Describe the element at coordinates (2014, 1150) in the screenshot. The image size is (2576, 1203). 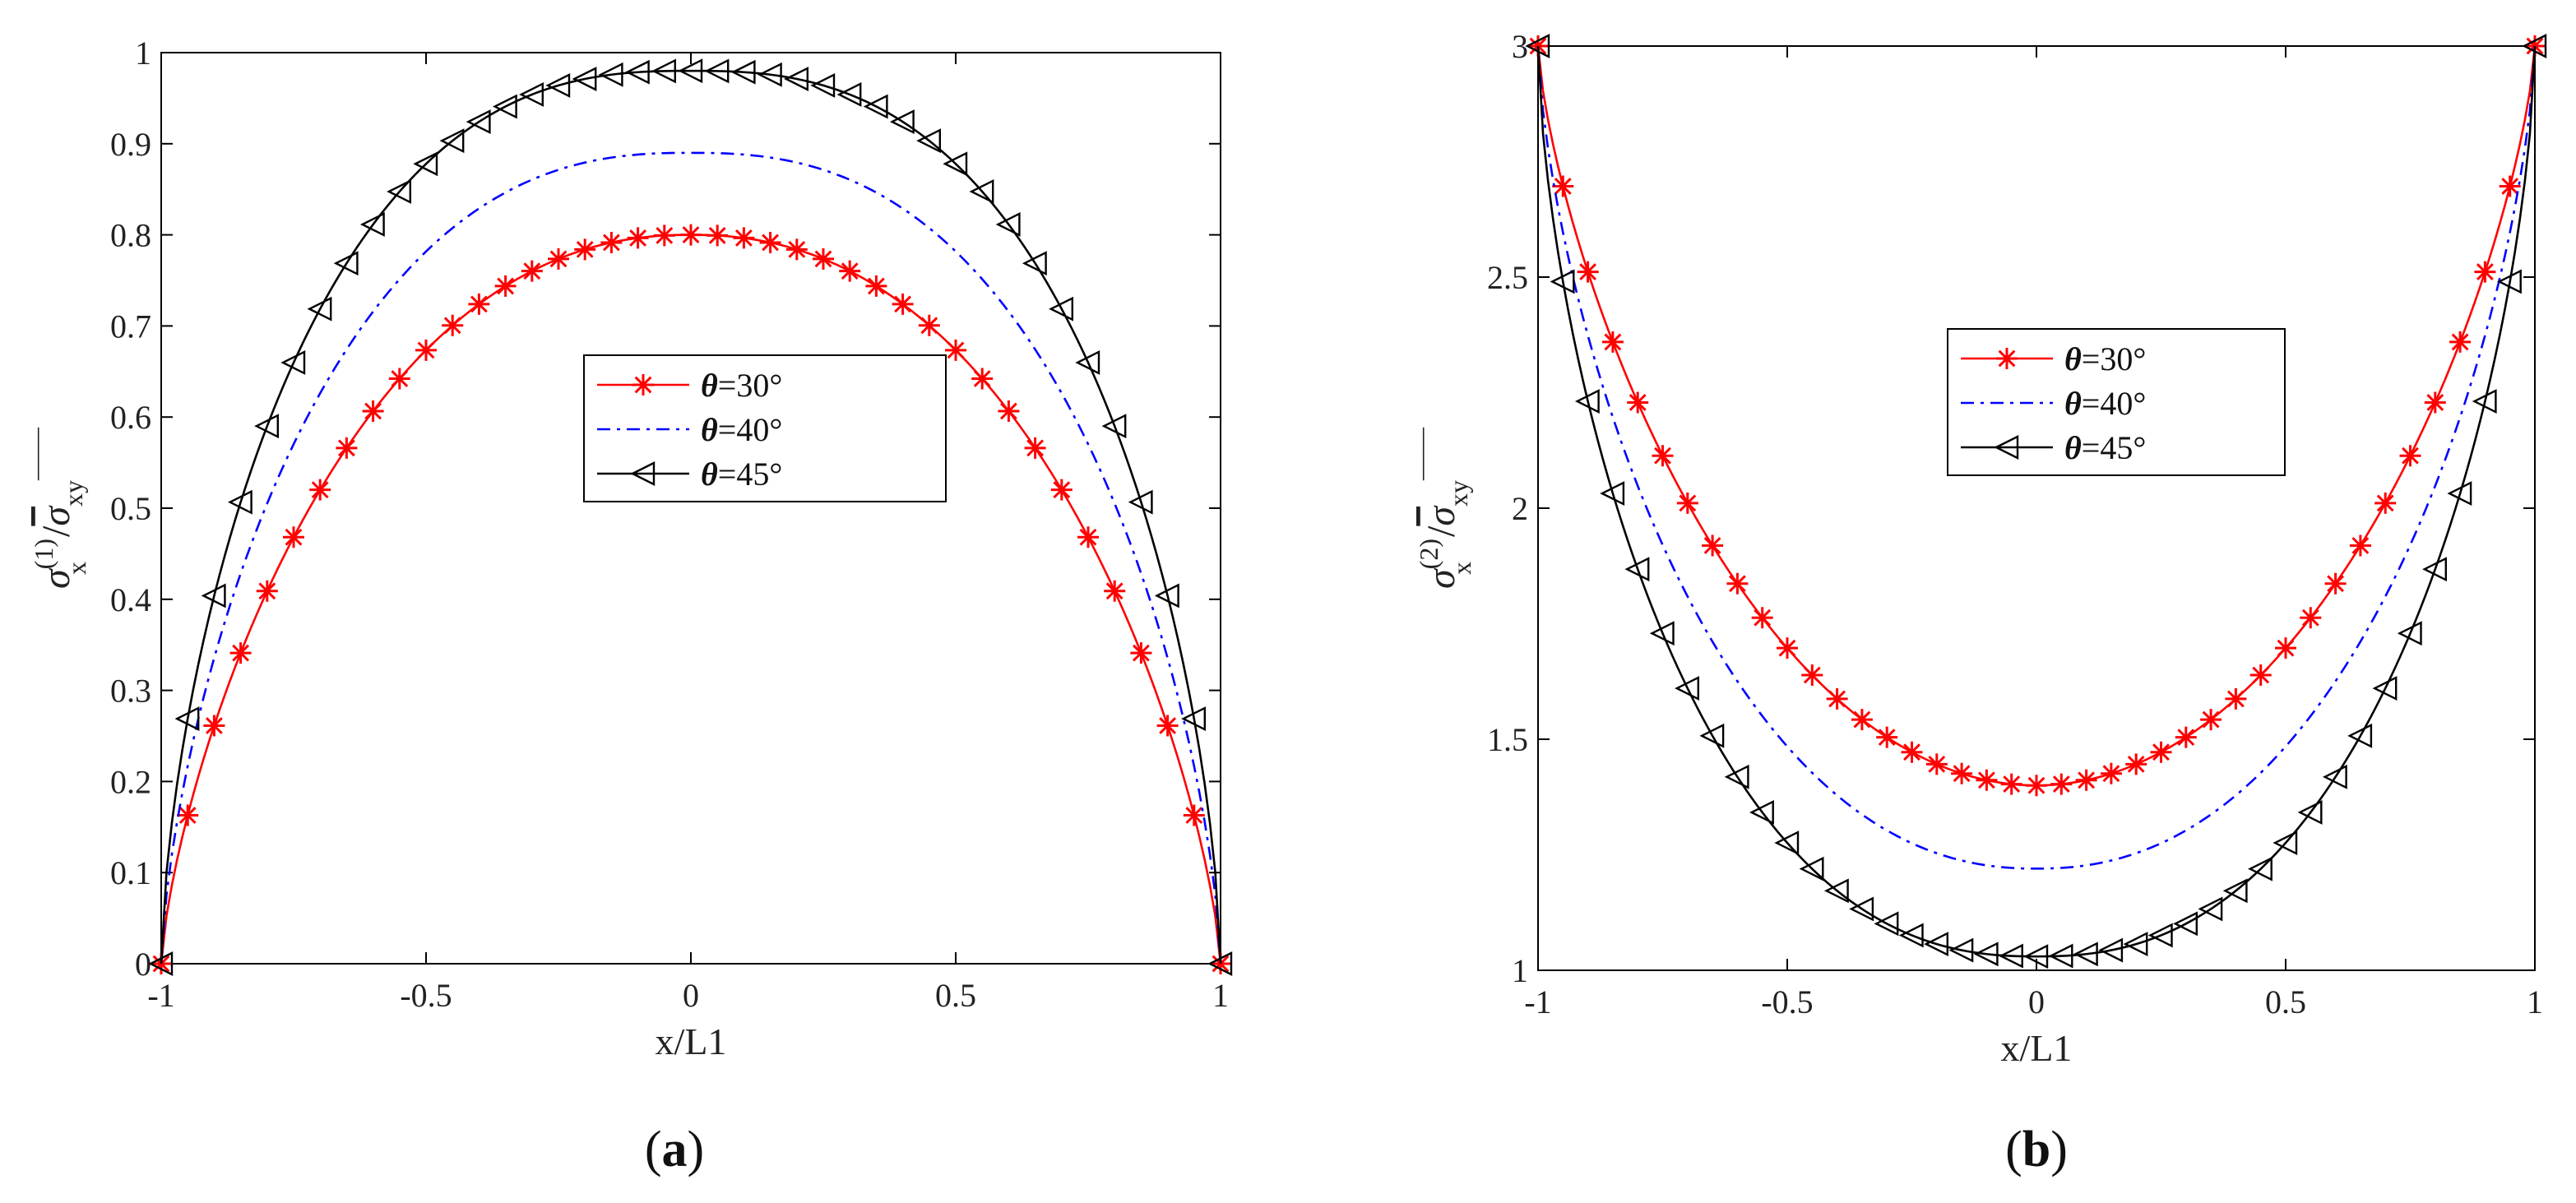
I see `panel-label-open: (` at that location.